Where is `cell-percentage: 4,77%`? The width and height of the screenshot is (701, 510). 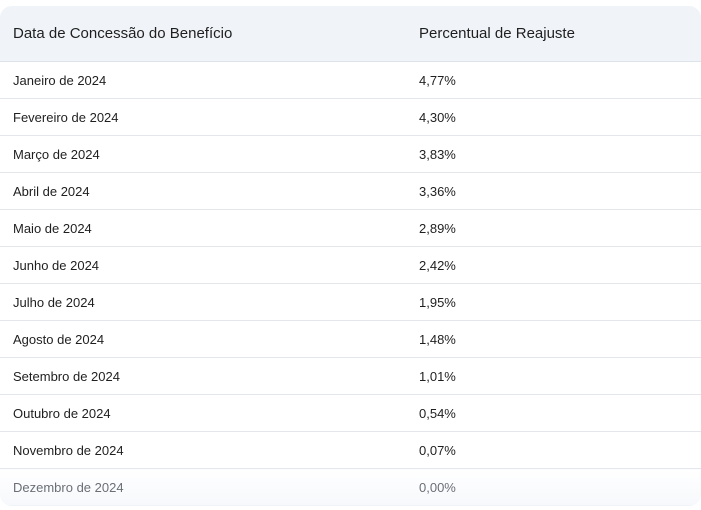
cell-percentage: 4,77% is located at coordinates (553, 80).